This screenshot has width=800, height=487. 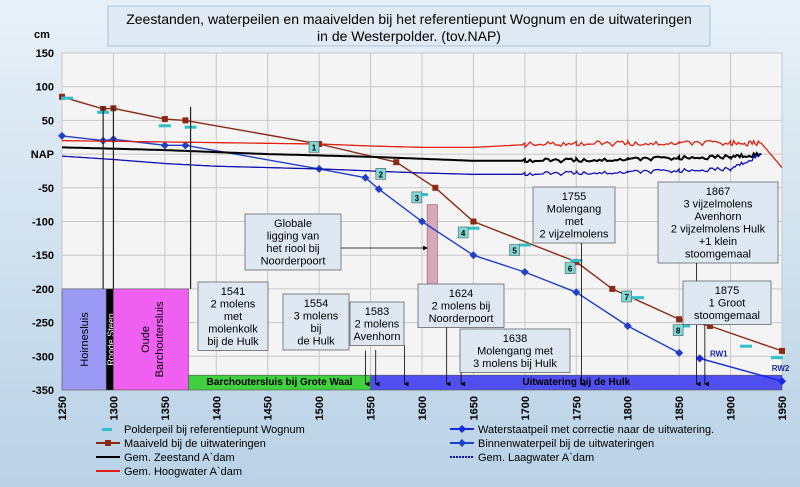 What do you see at coordinates (463, 233) in the screenshot?
I see `numbered-marker-label: 4` at bounding box center [463, 233].